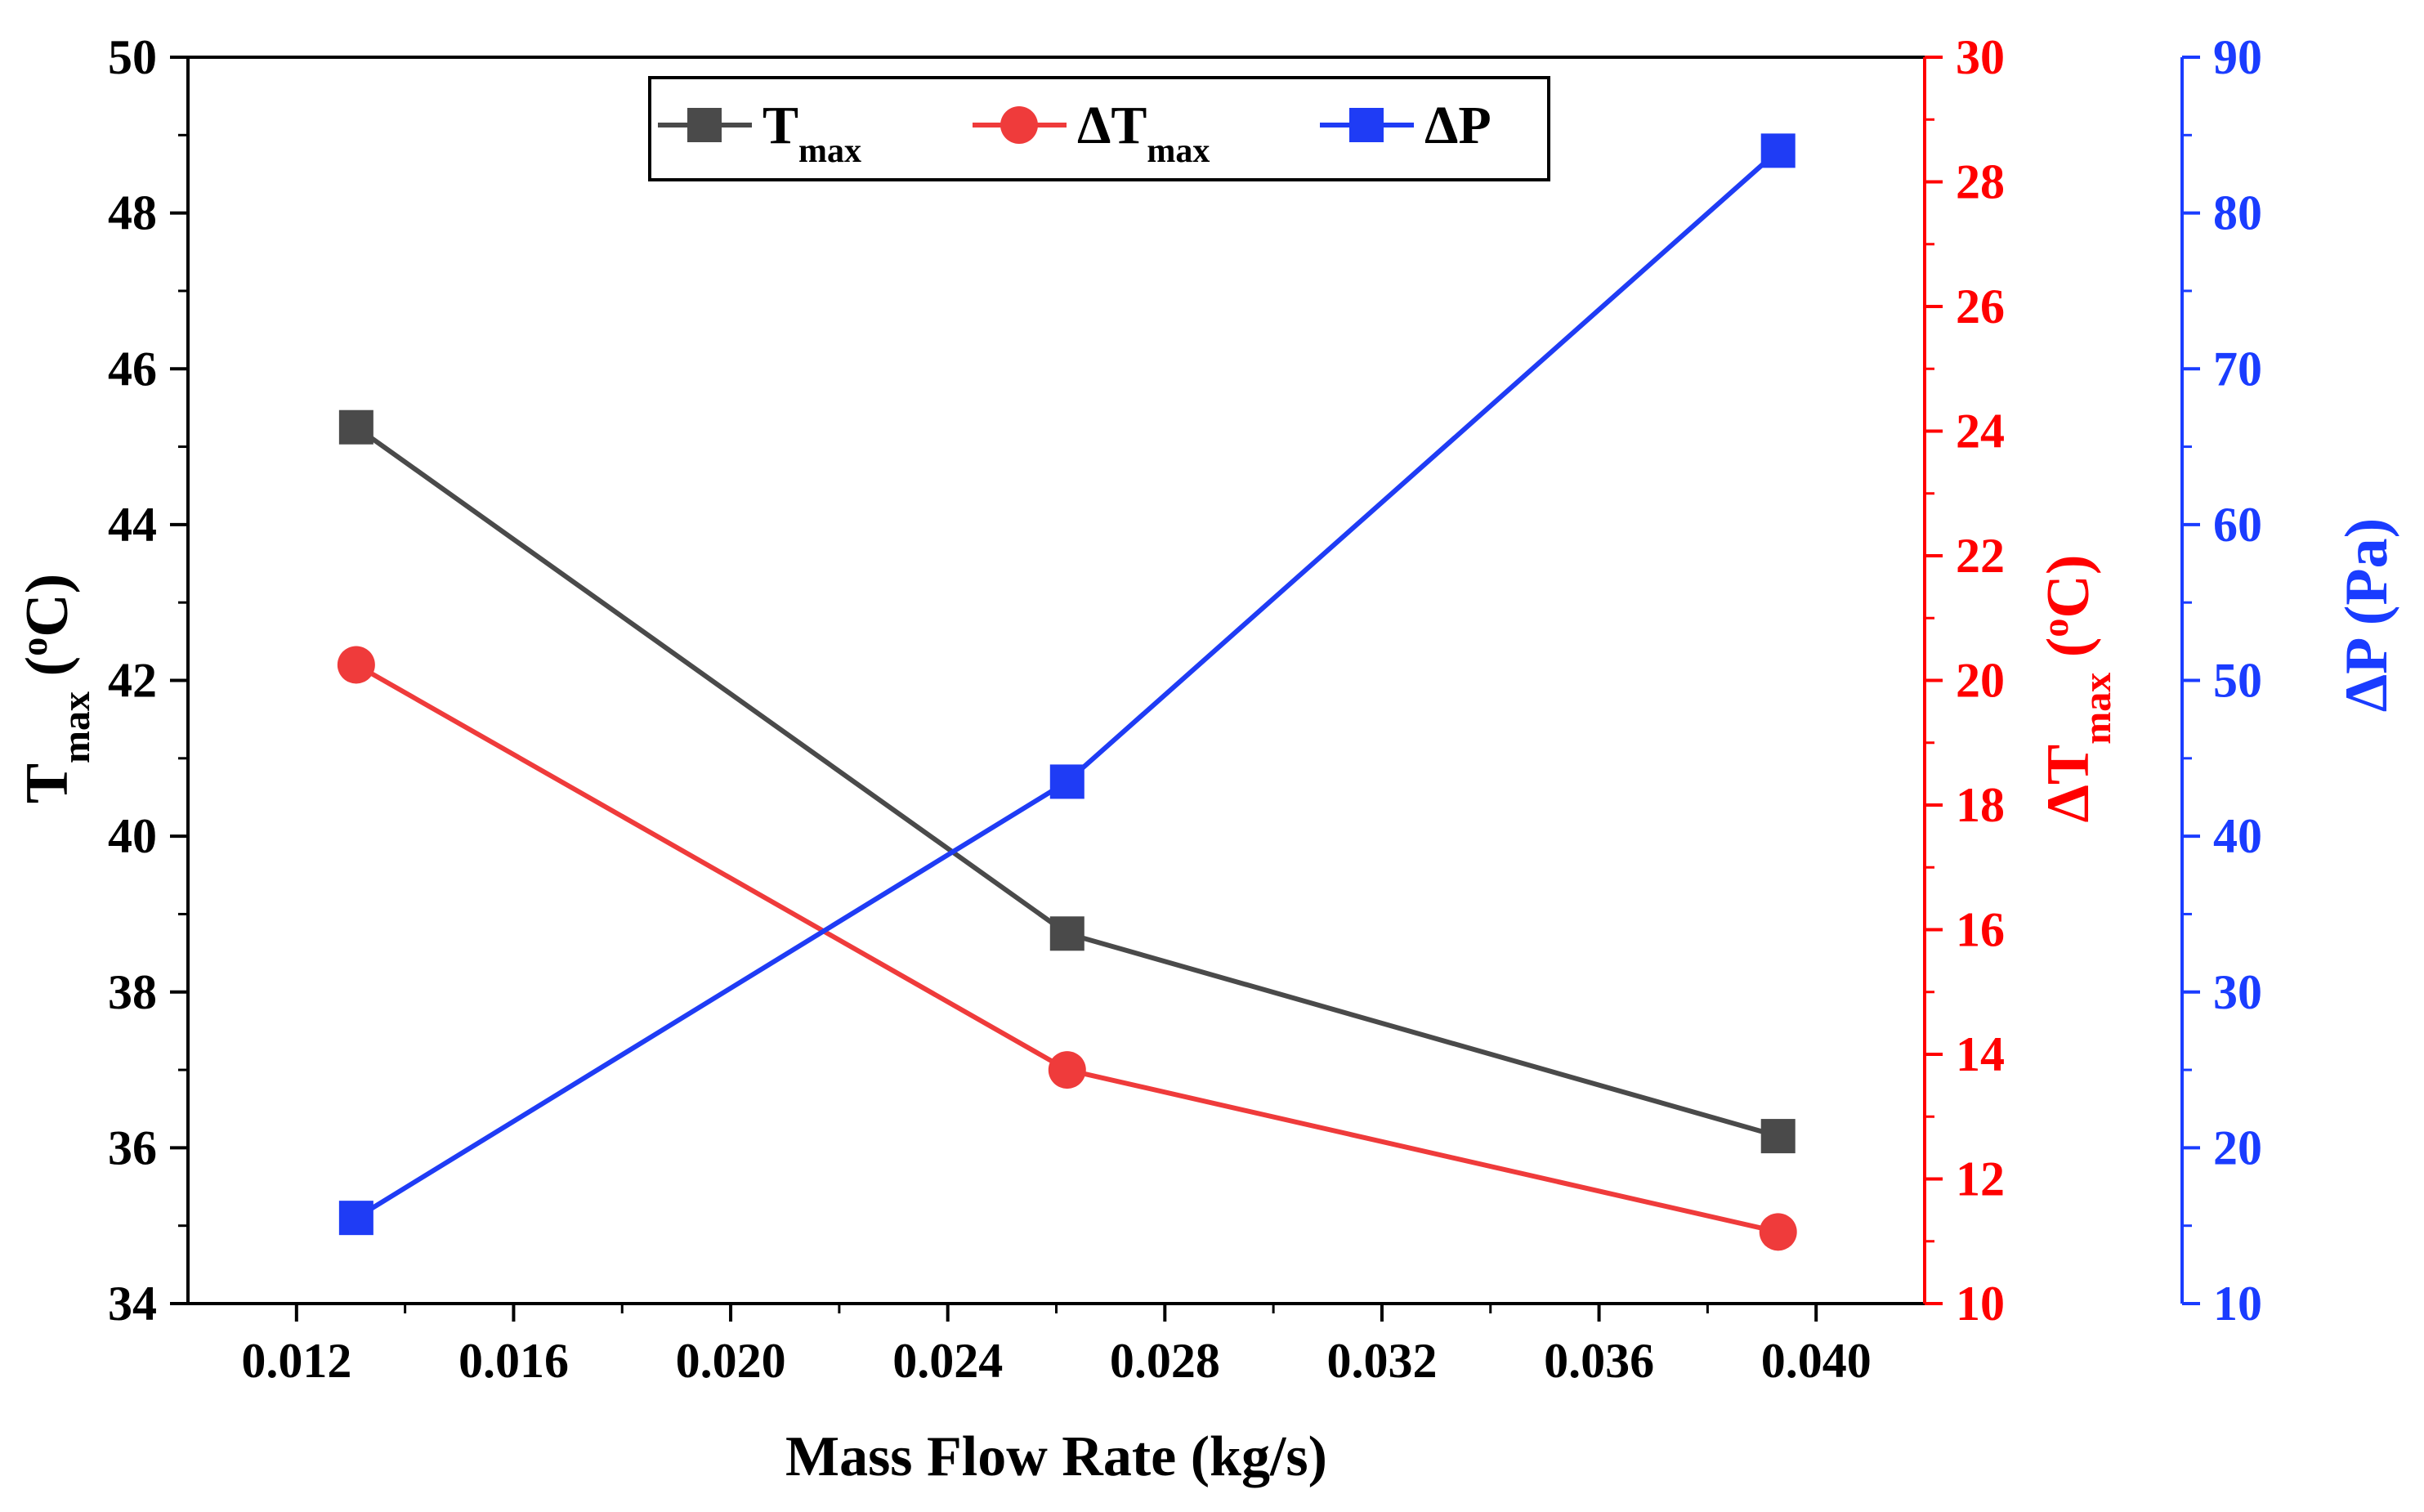 This screenshot has height=1512, width=2424. Describe the element at coordinates (132, 681) in the screenshot. I see `y-left-tick-label: 42` at that location.